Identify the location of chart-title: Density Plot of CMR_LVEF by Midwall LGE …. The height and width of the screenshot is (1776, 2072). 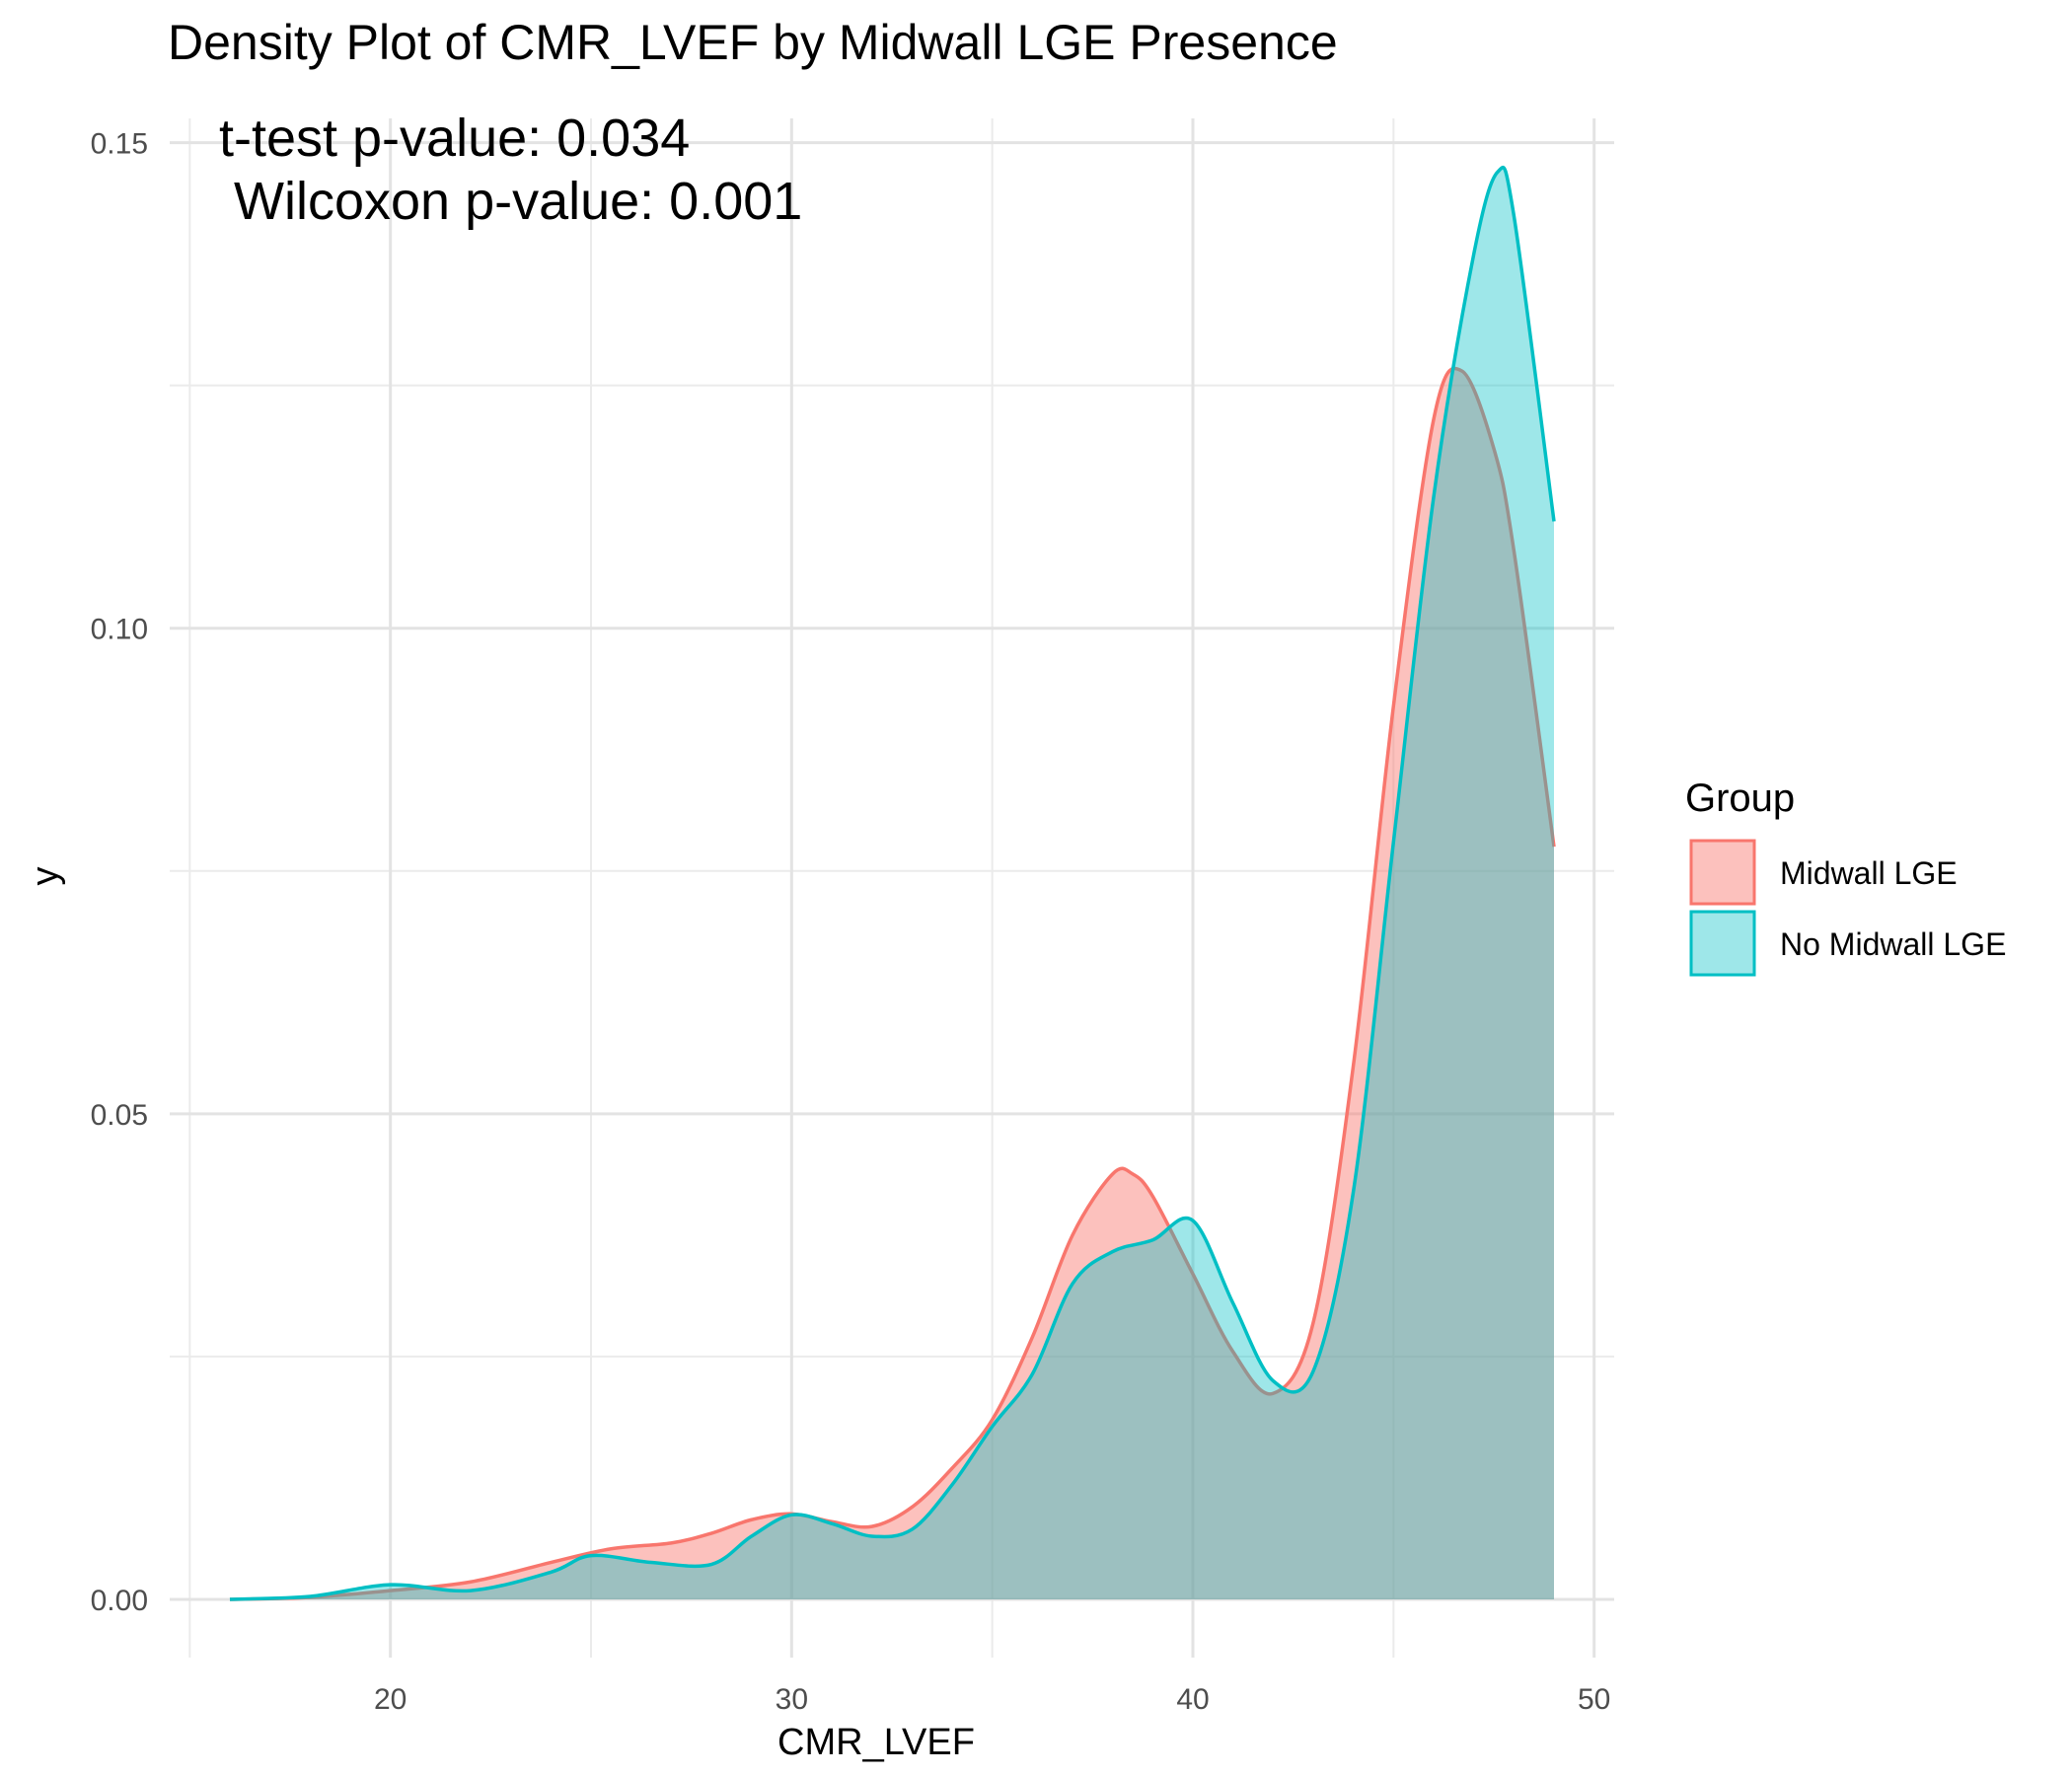
(753, 43).